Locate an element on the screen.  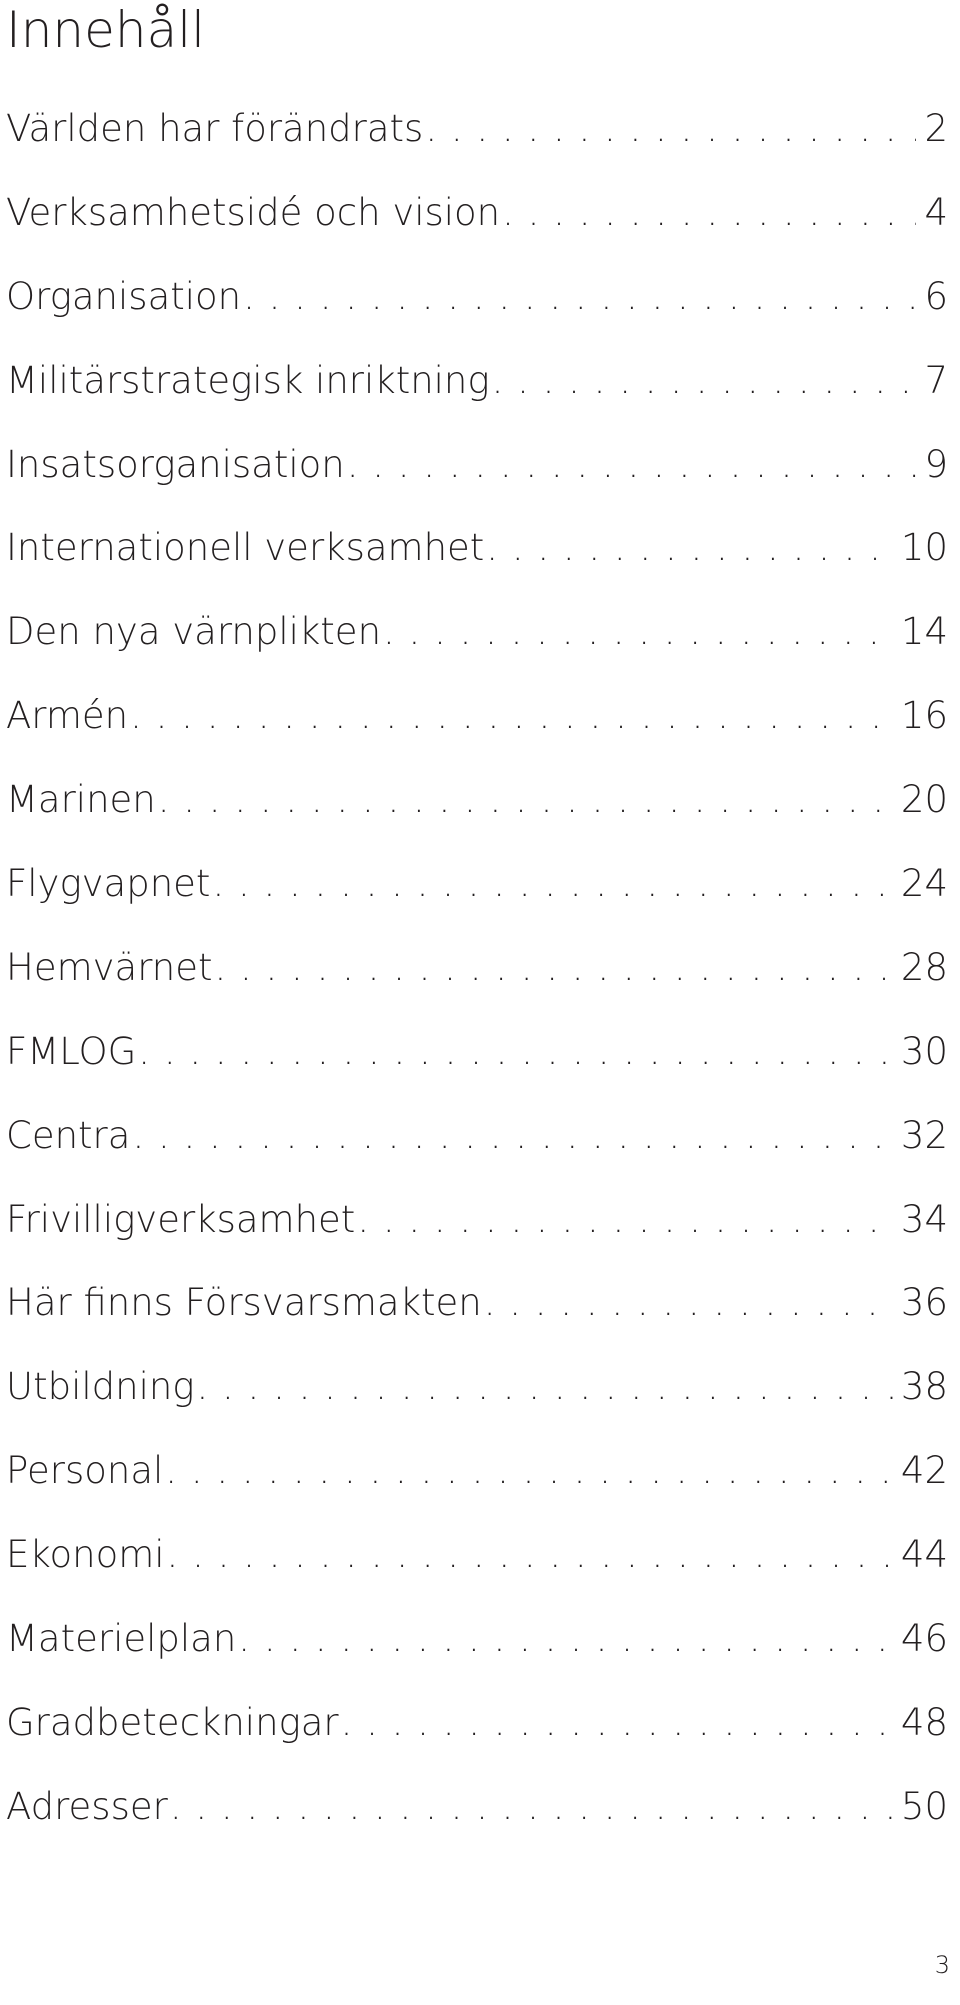
toc-row-1: Verksamhetsidé och vision 4 is located at coordinates (483, 230).